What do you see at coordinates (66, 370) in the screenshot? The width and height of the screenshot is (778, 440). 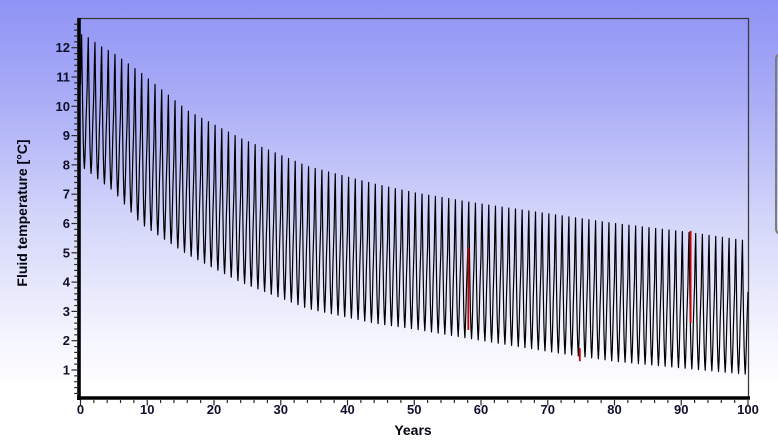 I see `y-tick-label: 1` at bounding box center [66, 370].